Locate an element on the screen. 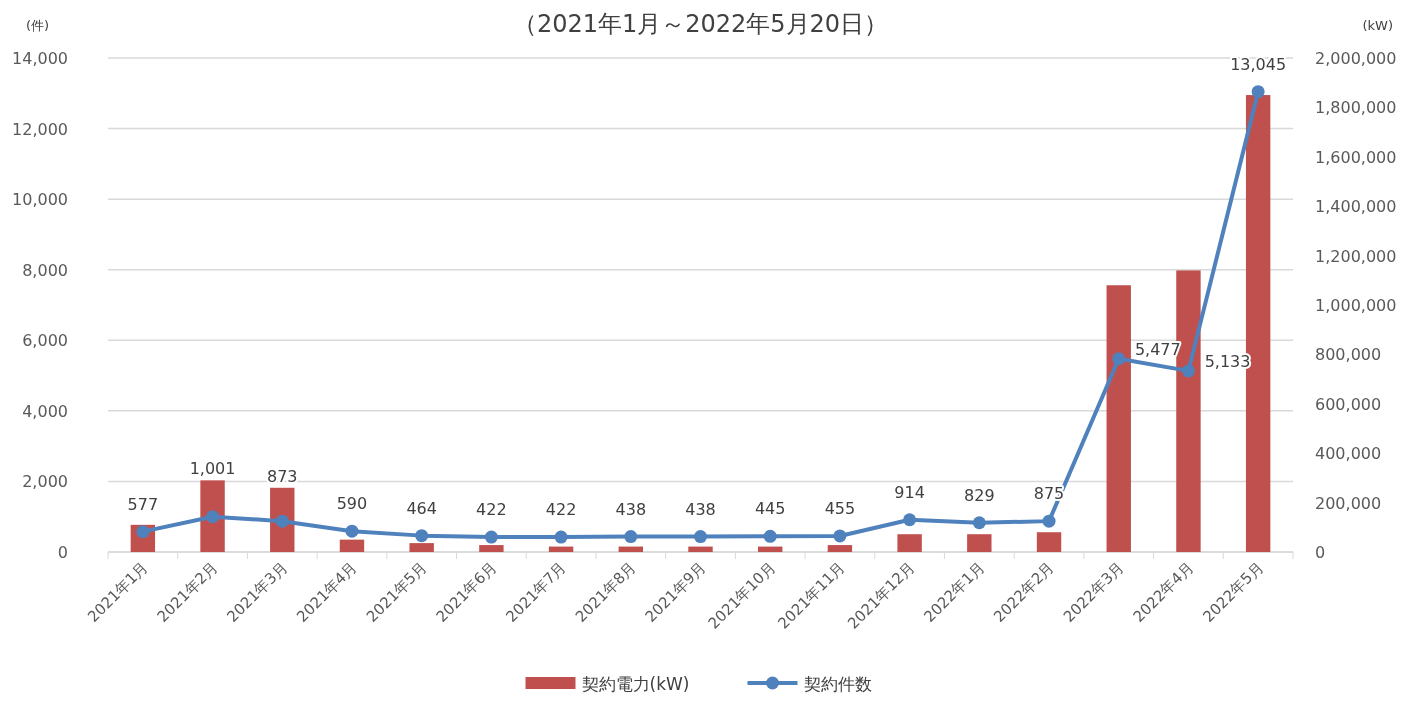 The image size is (1412, 701). y2-tick-label: 600,000 is located at coordinates (1348, 404).